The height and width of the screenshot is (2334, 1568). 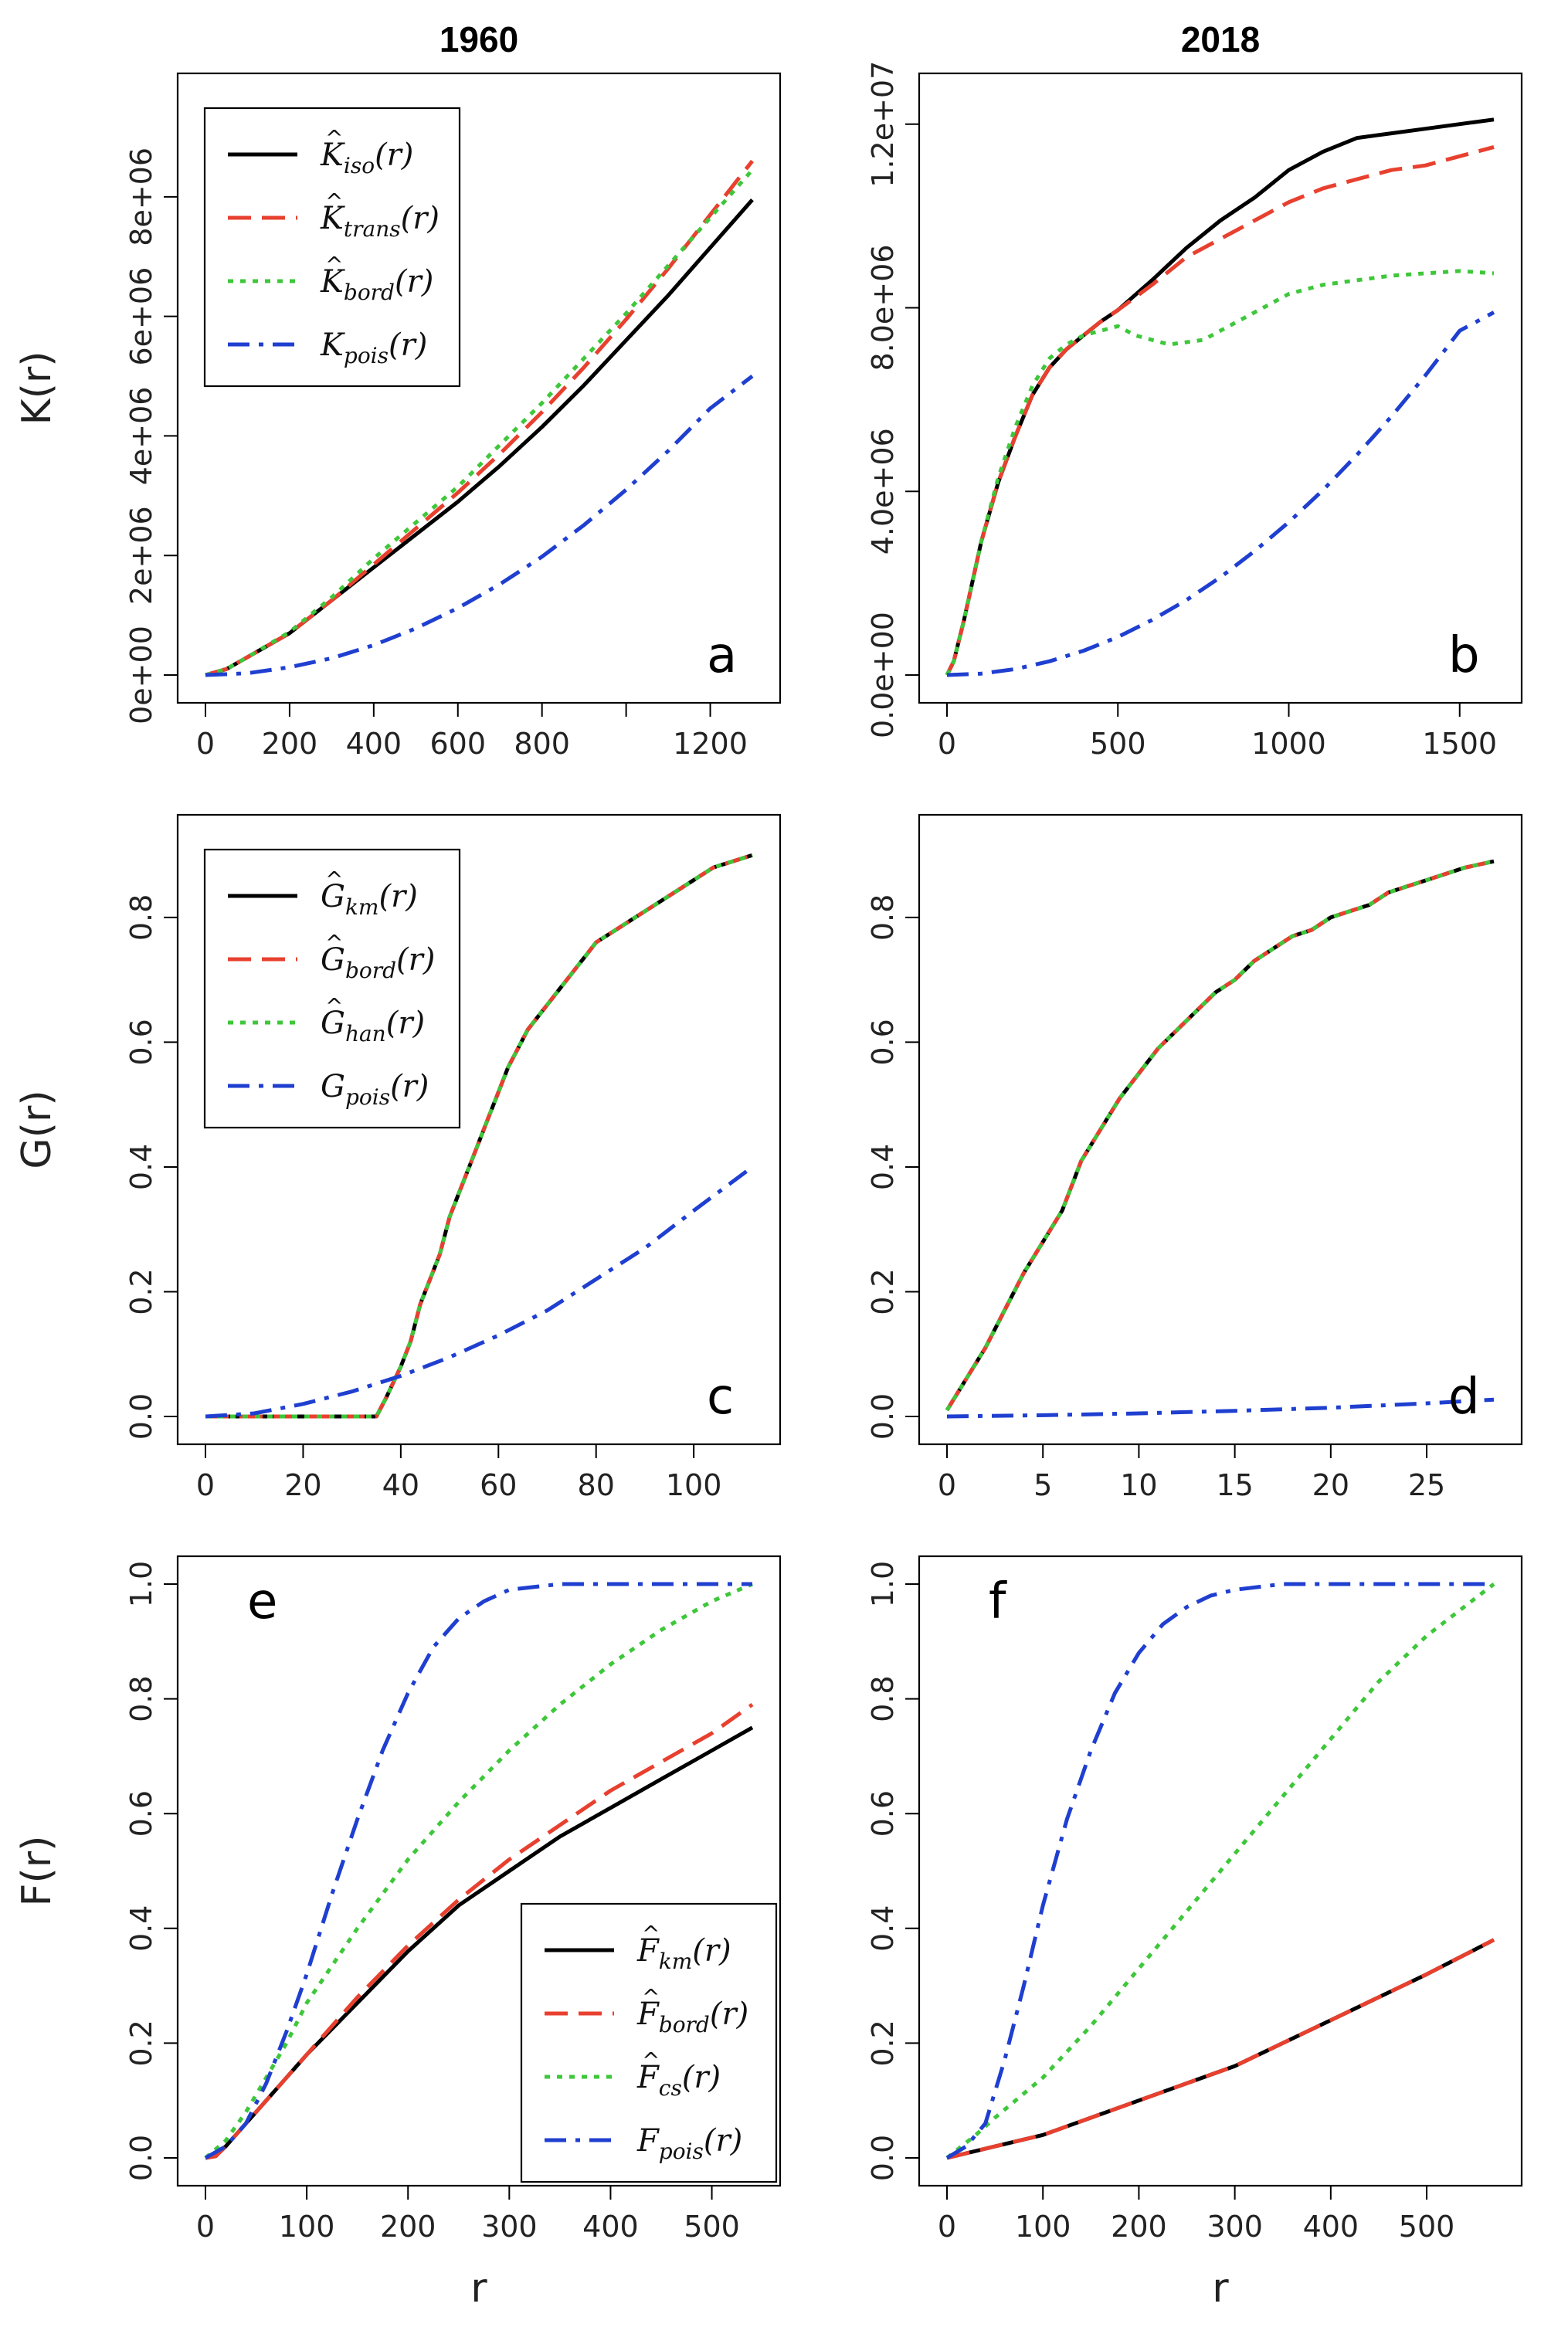 I want to click on legend-label: Kiso(r), so click(x=366, y=158).